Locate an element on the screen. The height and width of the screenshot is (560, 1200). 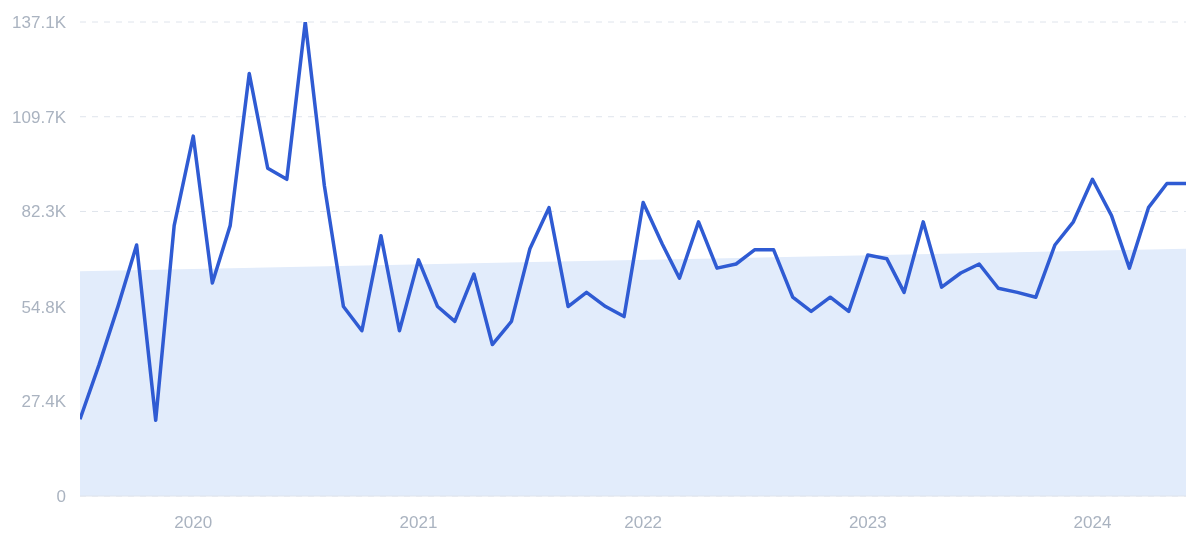
x-tick-label: 2022 is located at coordinates (643, 523).